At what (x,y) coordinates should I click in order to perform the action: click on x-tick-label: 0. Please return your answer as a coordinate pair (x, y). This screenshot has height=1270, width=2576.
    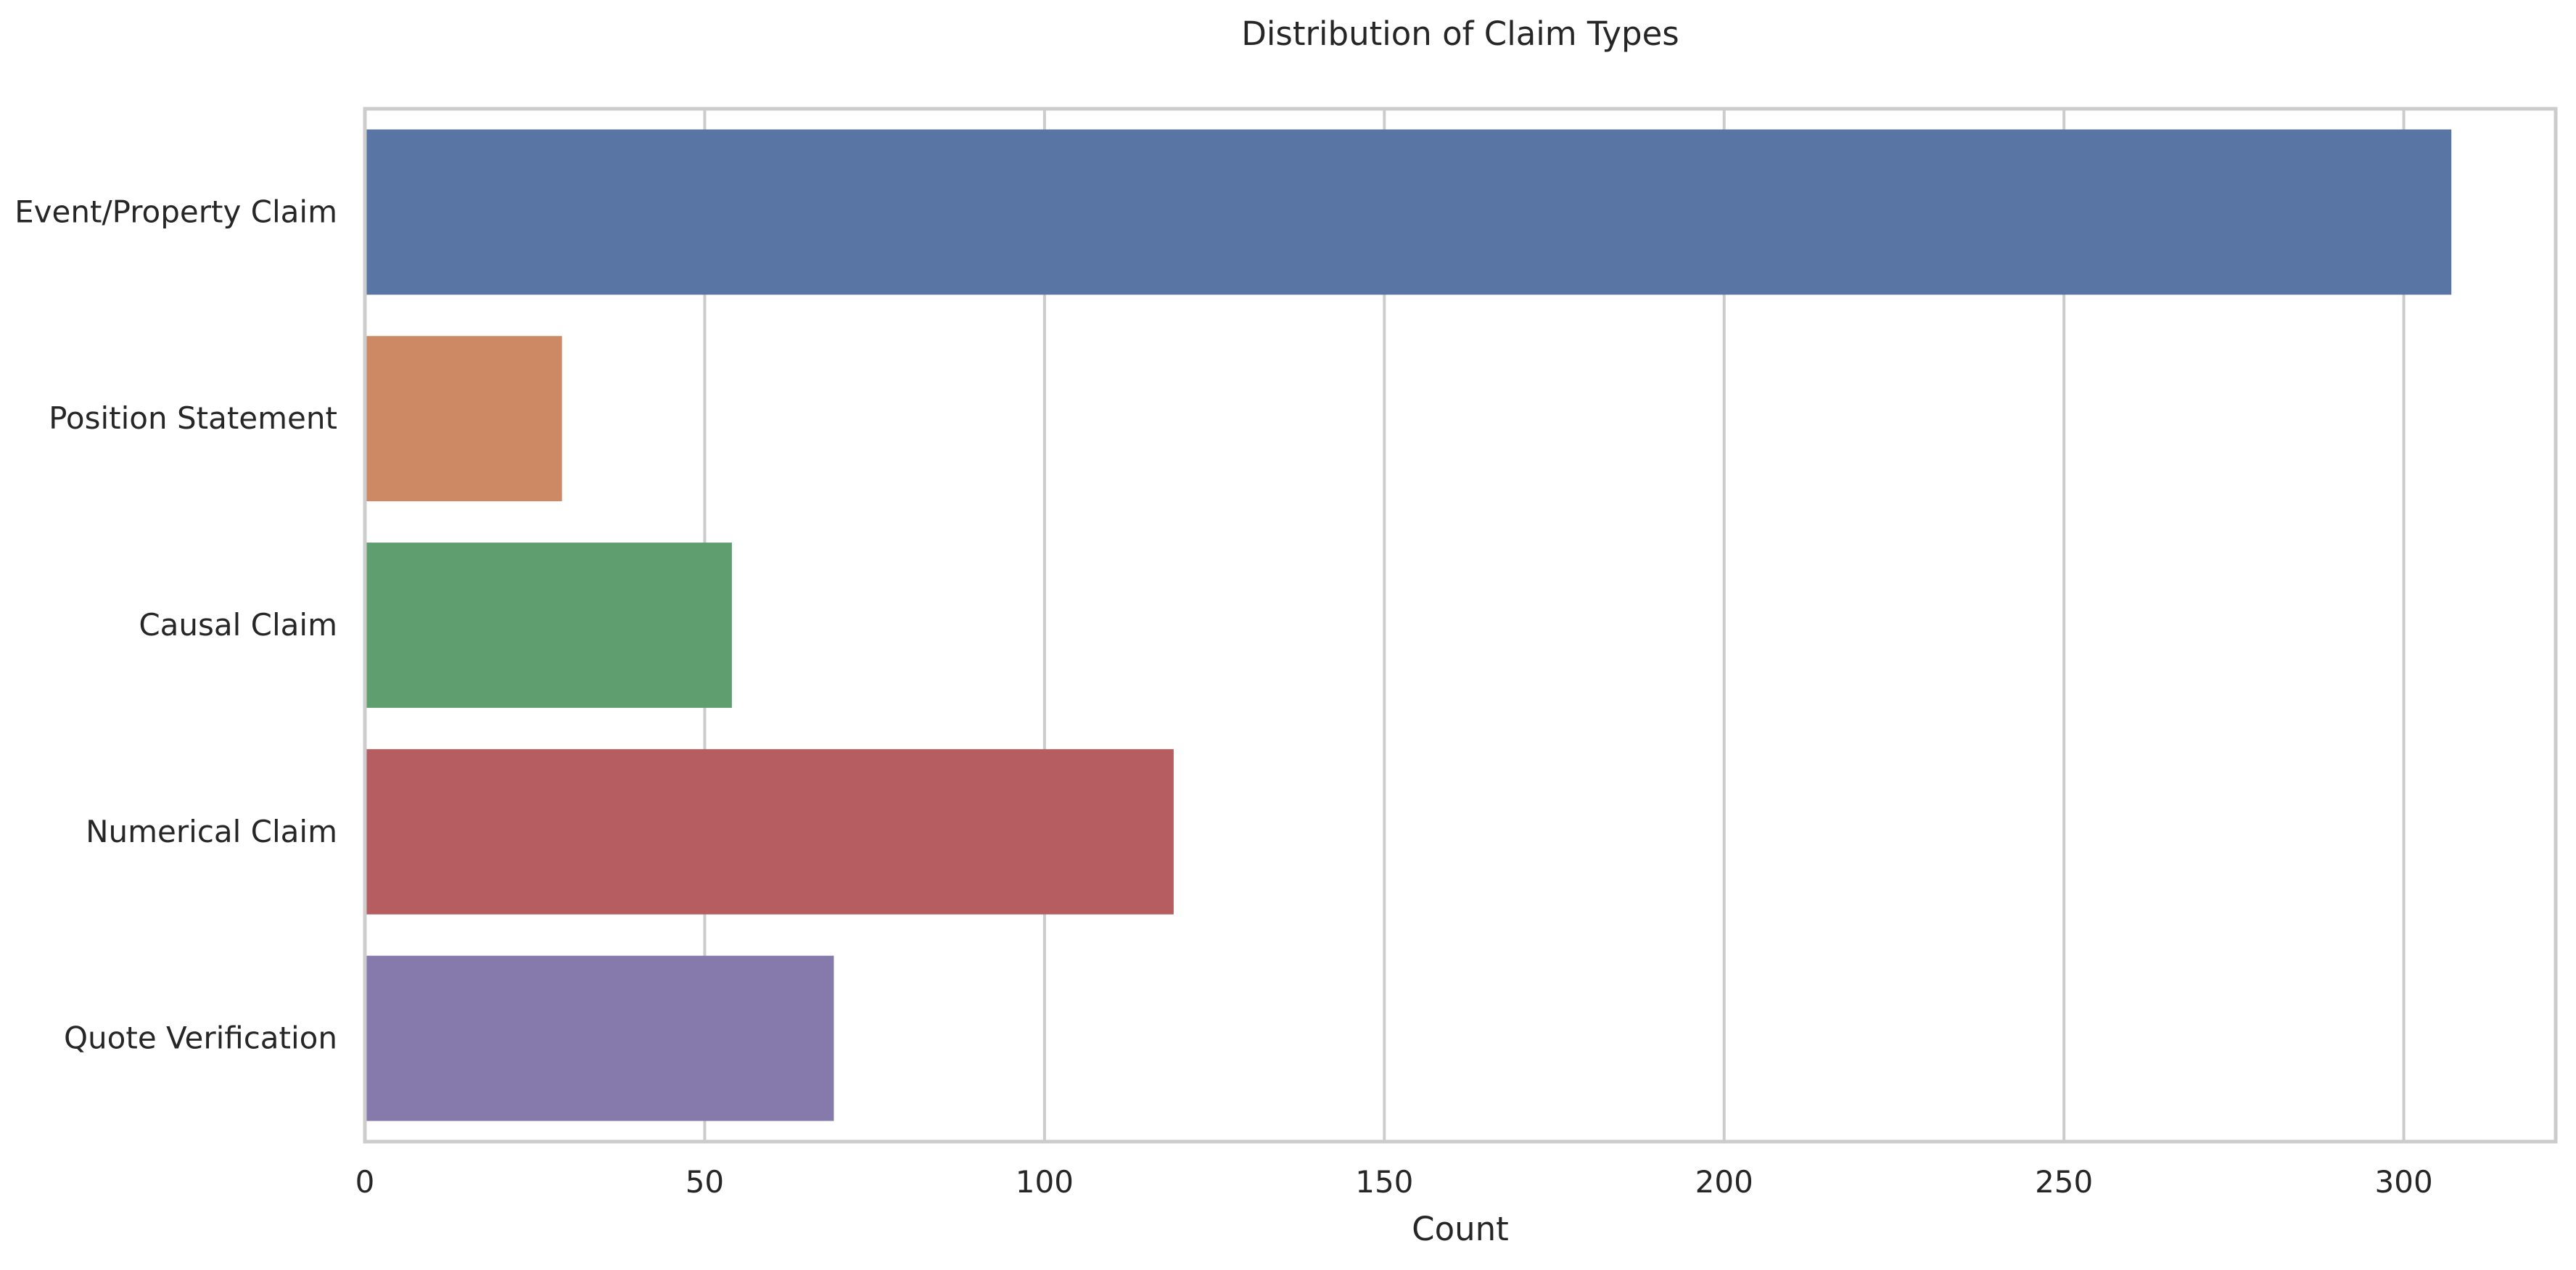
    Looking at the image, I should click on (365, 1182).